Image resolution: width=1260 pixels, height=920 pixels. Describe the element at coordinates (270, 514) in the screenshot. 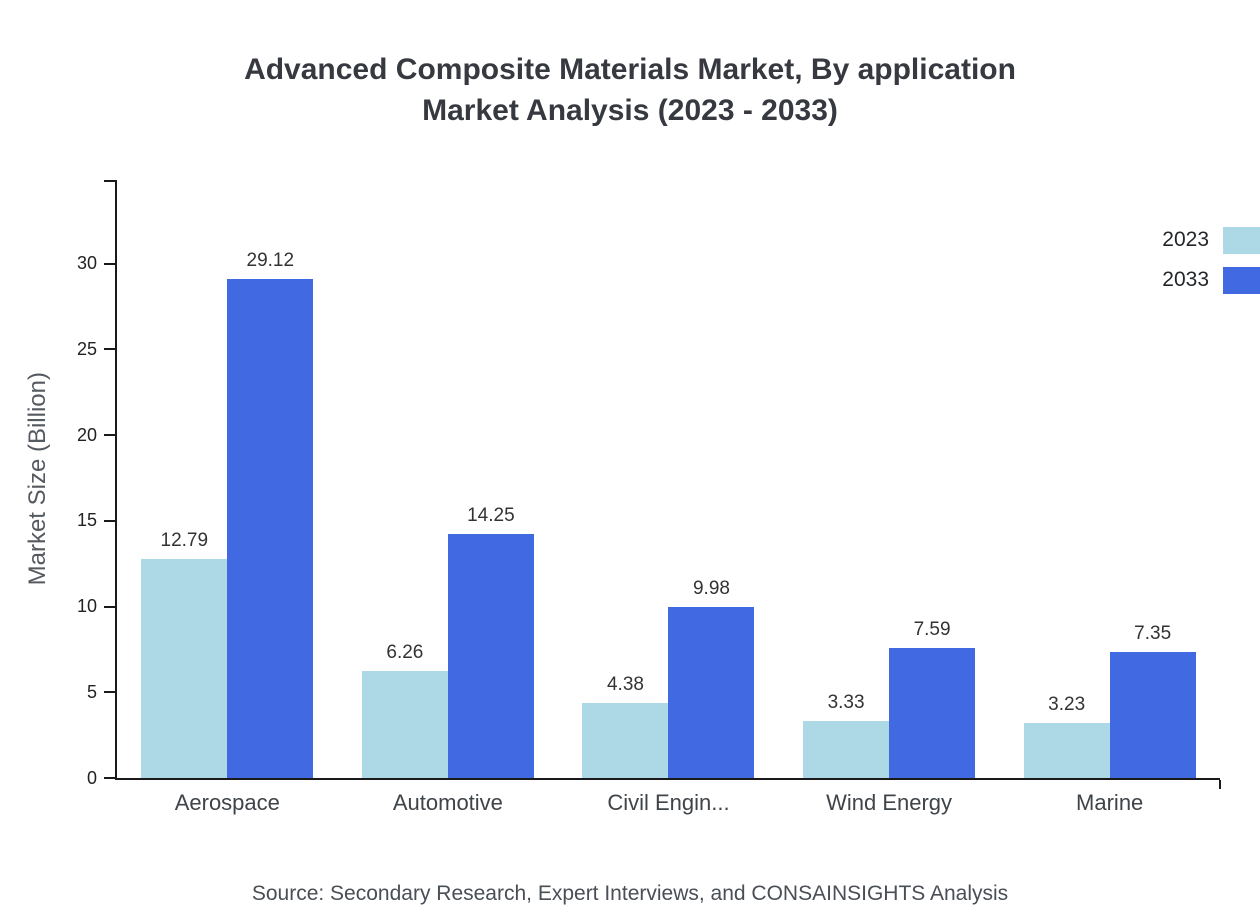

I see `bar-2033-aerospace: 29.12` at that location.